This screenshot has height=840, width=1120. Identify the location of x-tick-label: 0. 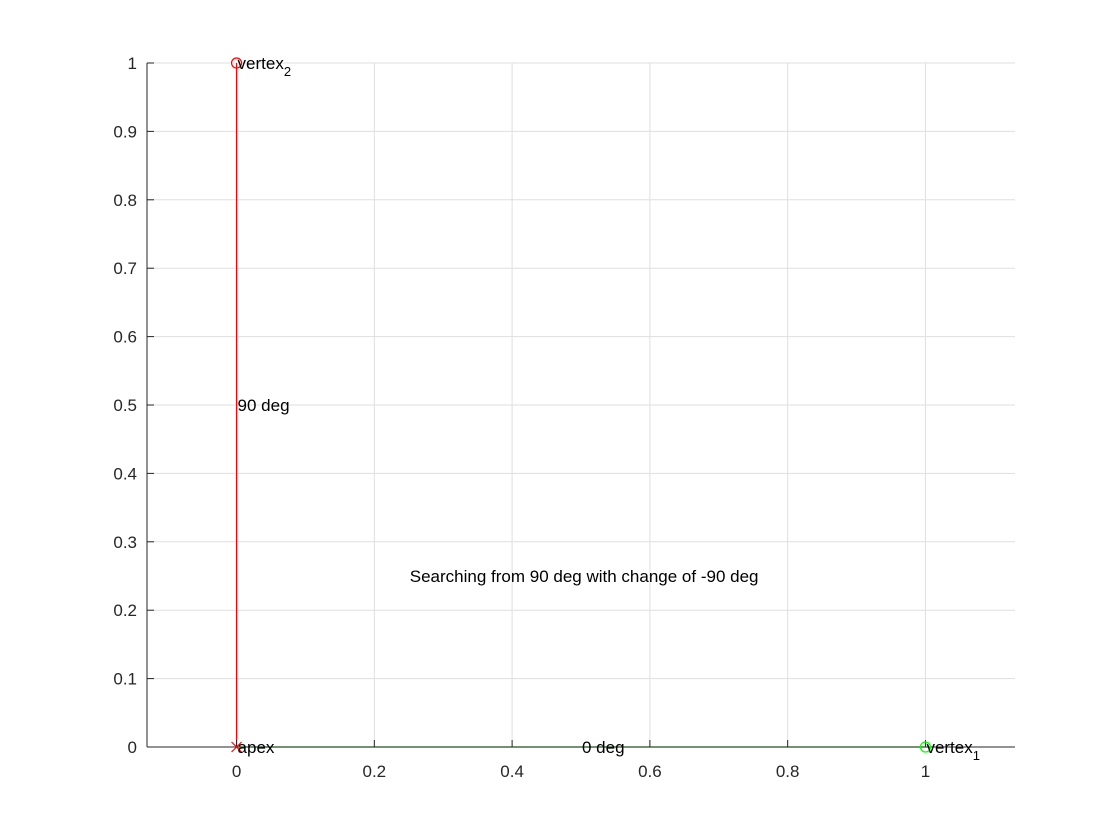
(236, 771).